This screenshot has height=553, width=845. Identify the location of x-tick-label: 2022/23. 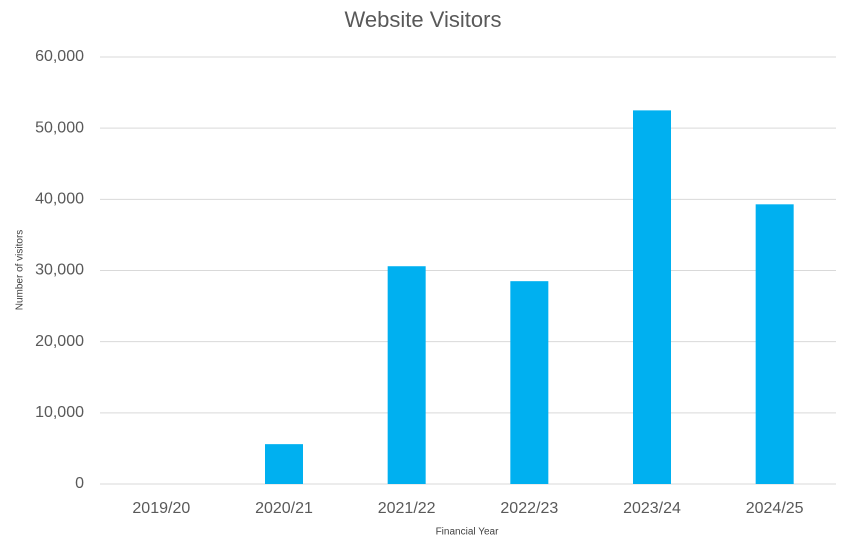
(529, 508).